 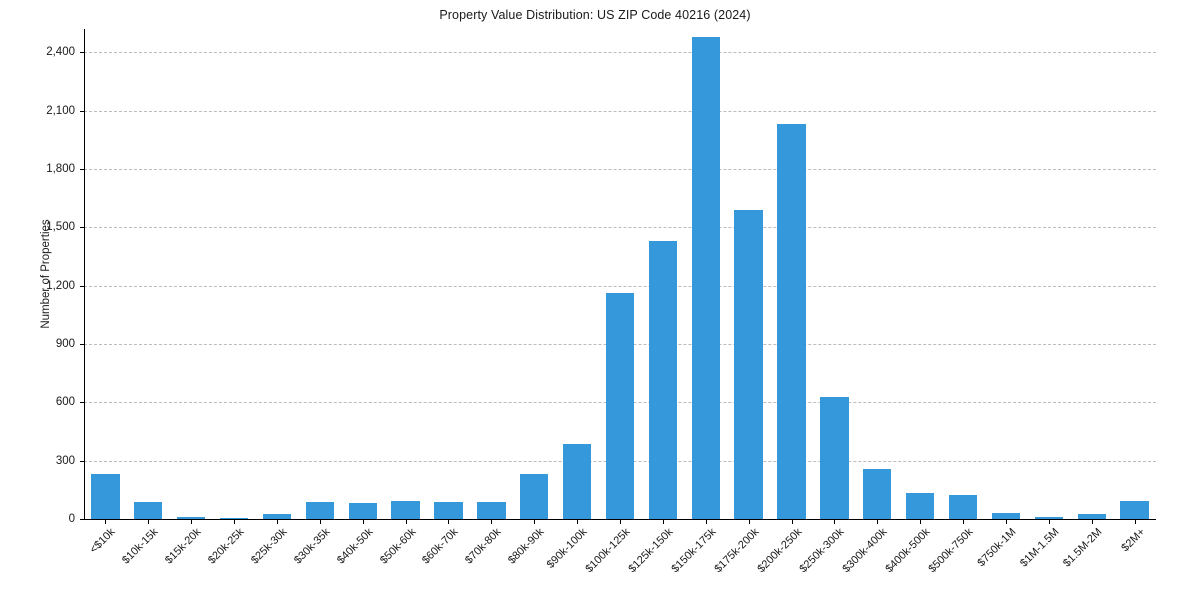 What do you see at coordinates (865, 551) in the screenshot?
I see `x-tick-label: $300k-400k` at bounding box center [865, 551].